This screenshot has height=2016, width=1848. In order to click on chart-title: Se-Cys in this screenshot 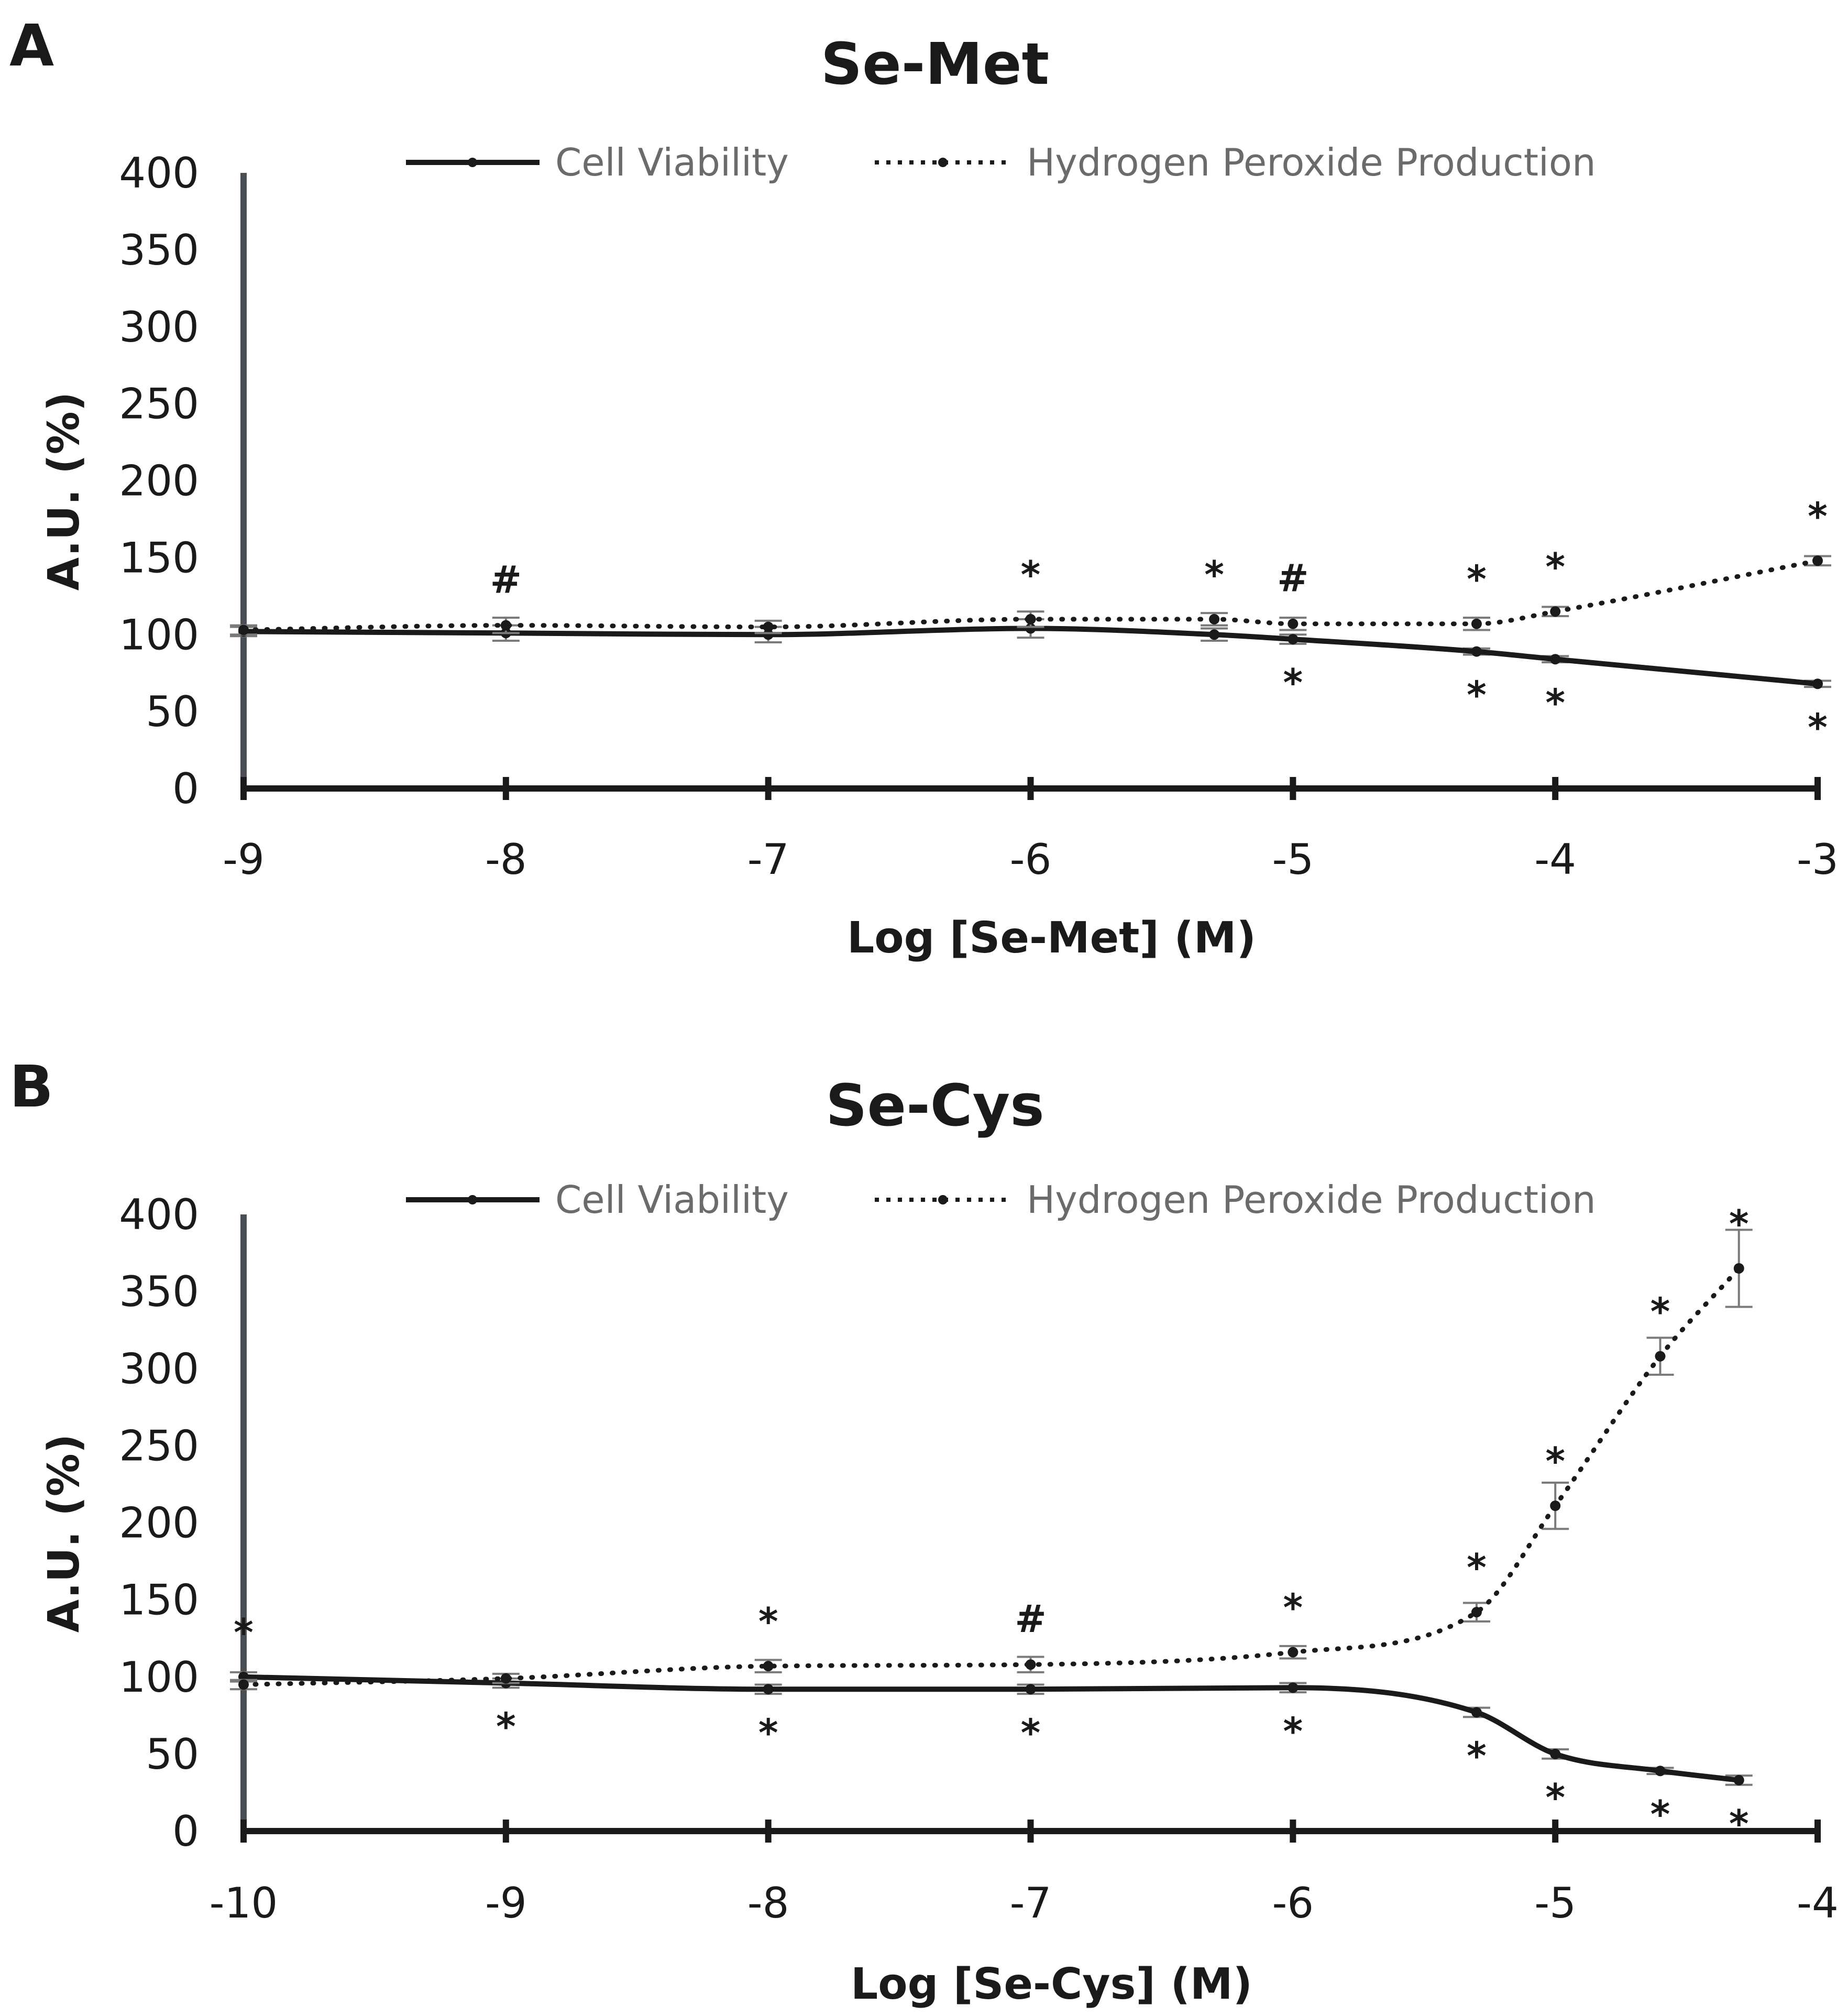, I will do `click(935, 1105)`.